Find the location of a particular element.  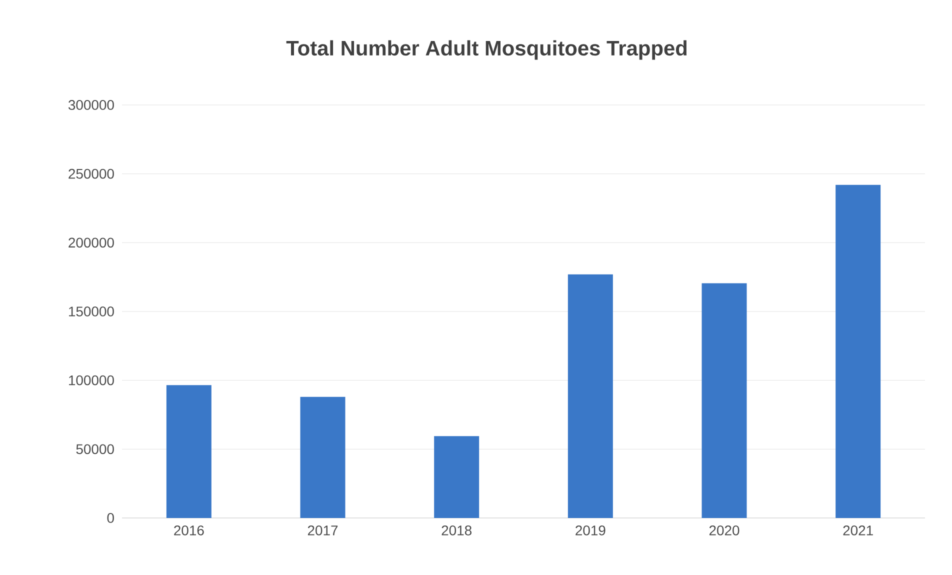

x-tick-label: 2020 is located at coordinates (724, 530).